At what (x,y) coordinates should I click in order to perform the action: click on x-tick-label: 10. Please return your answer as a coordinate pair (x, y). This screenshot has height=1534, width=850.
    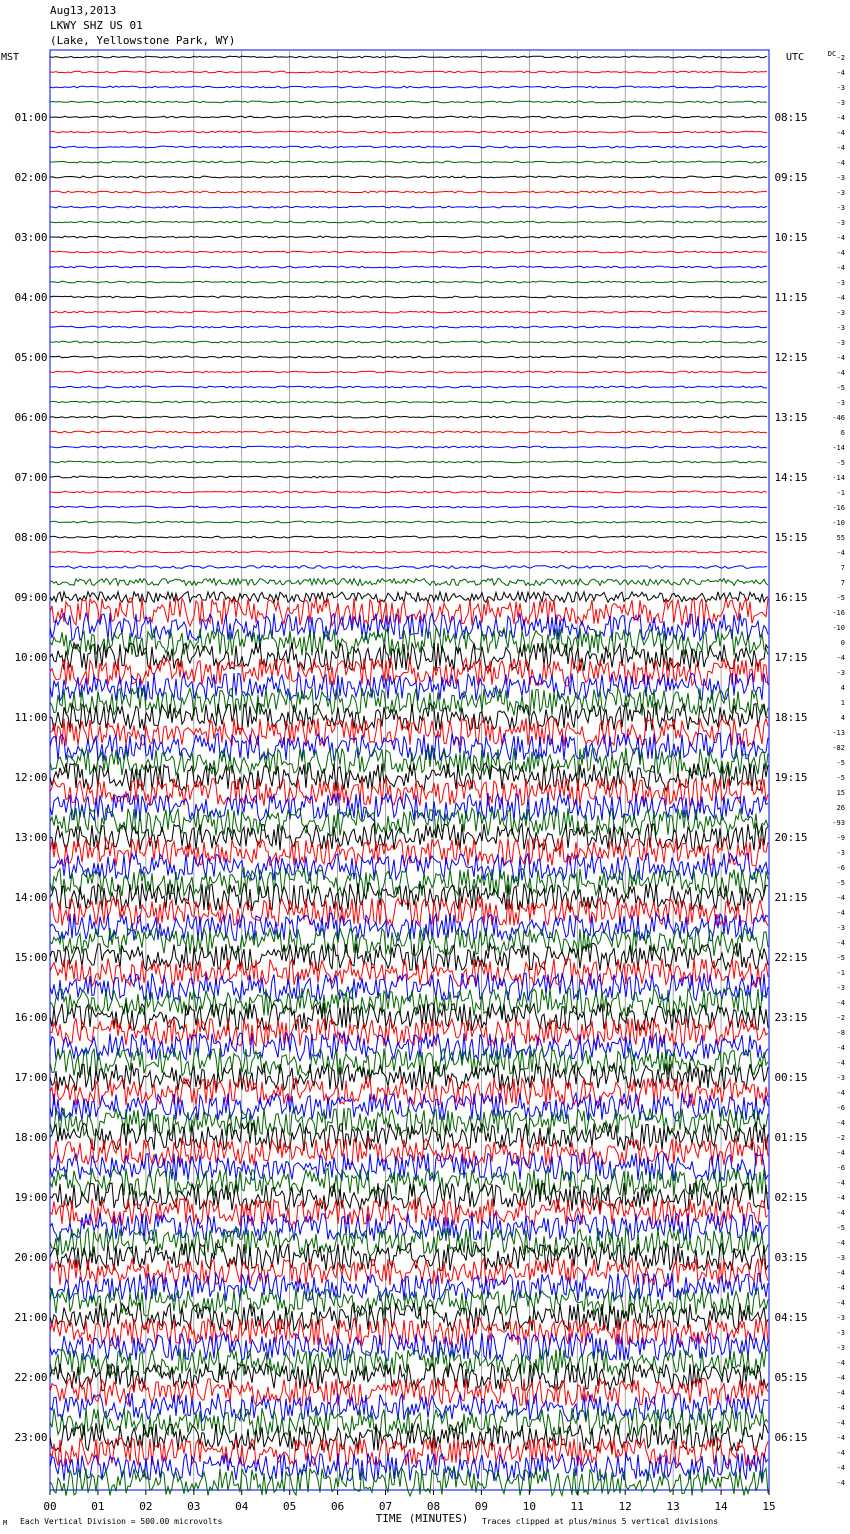
    Looking at the image, I should click on (529, 1506).